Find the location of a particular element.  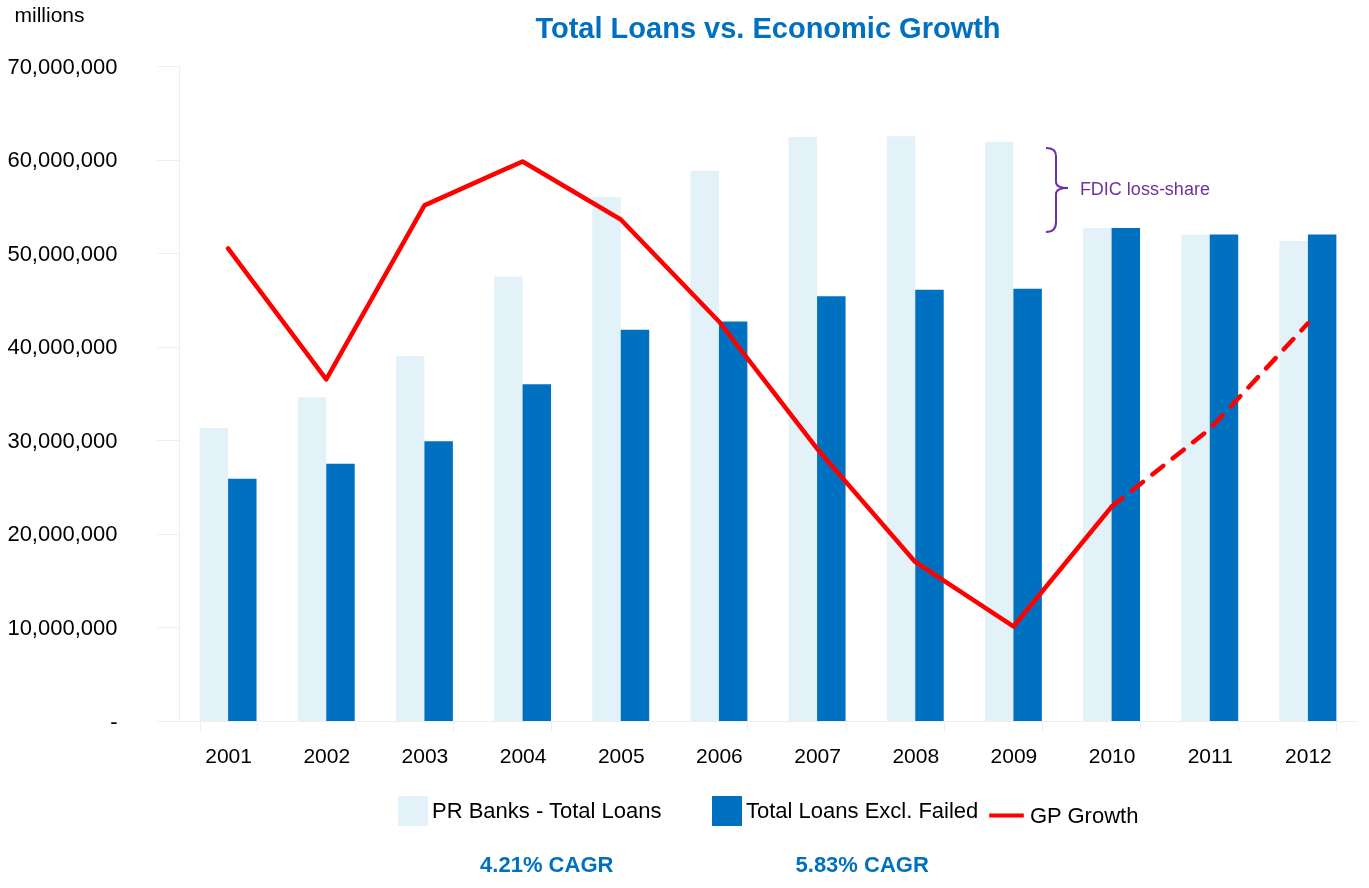

y-tick-label: - is located at coordinates (114, 721).